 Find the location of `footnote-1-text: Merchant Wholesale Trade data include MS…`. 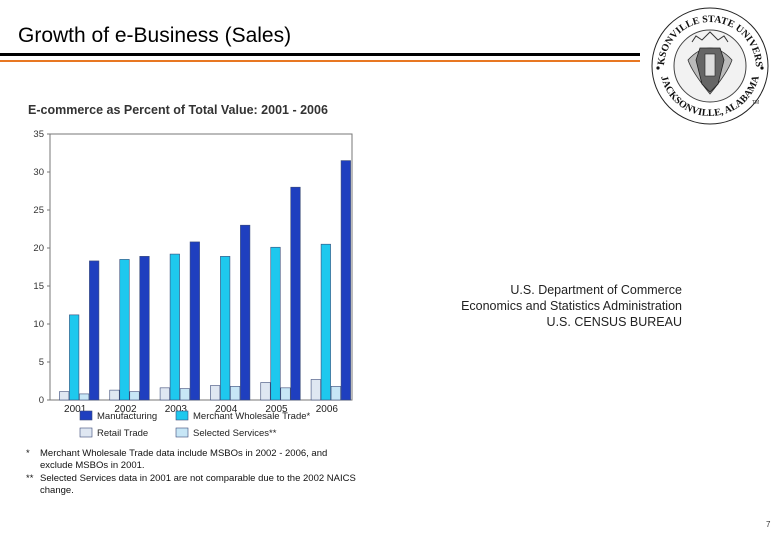

footnote-1-text: Merchant Wholesale Trade data include MS… is located at coordinates (184, 459).